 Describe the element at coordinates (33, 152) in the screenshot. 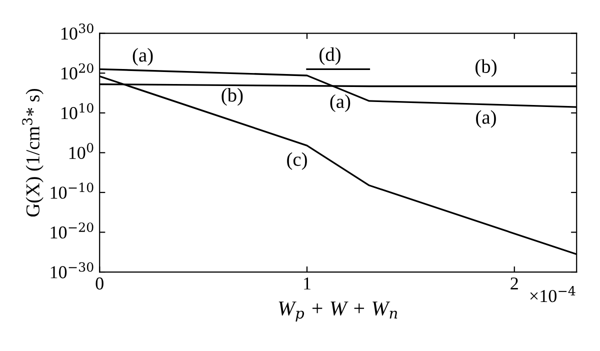

I see `y-axis-title: G(X) (1/cm$^{3}$* s)` at that location.